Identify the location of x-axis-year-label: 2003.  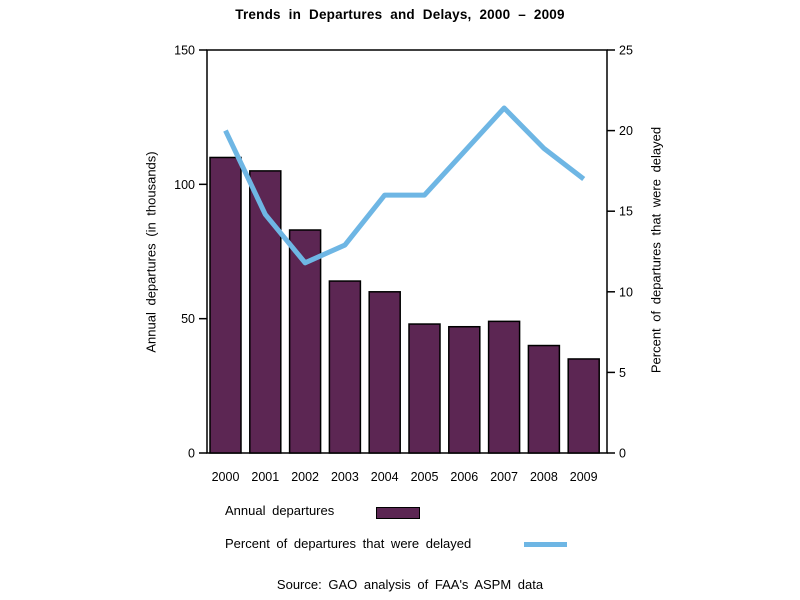
(345, 477).